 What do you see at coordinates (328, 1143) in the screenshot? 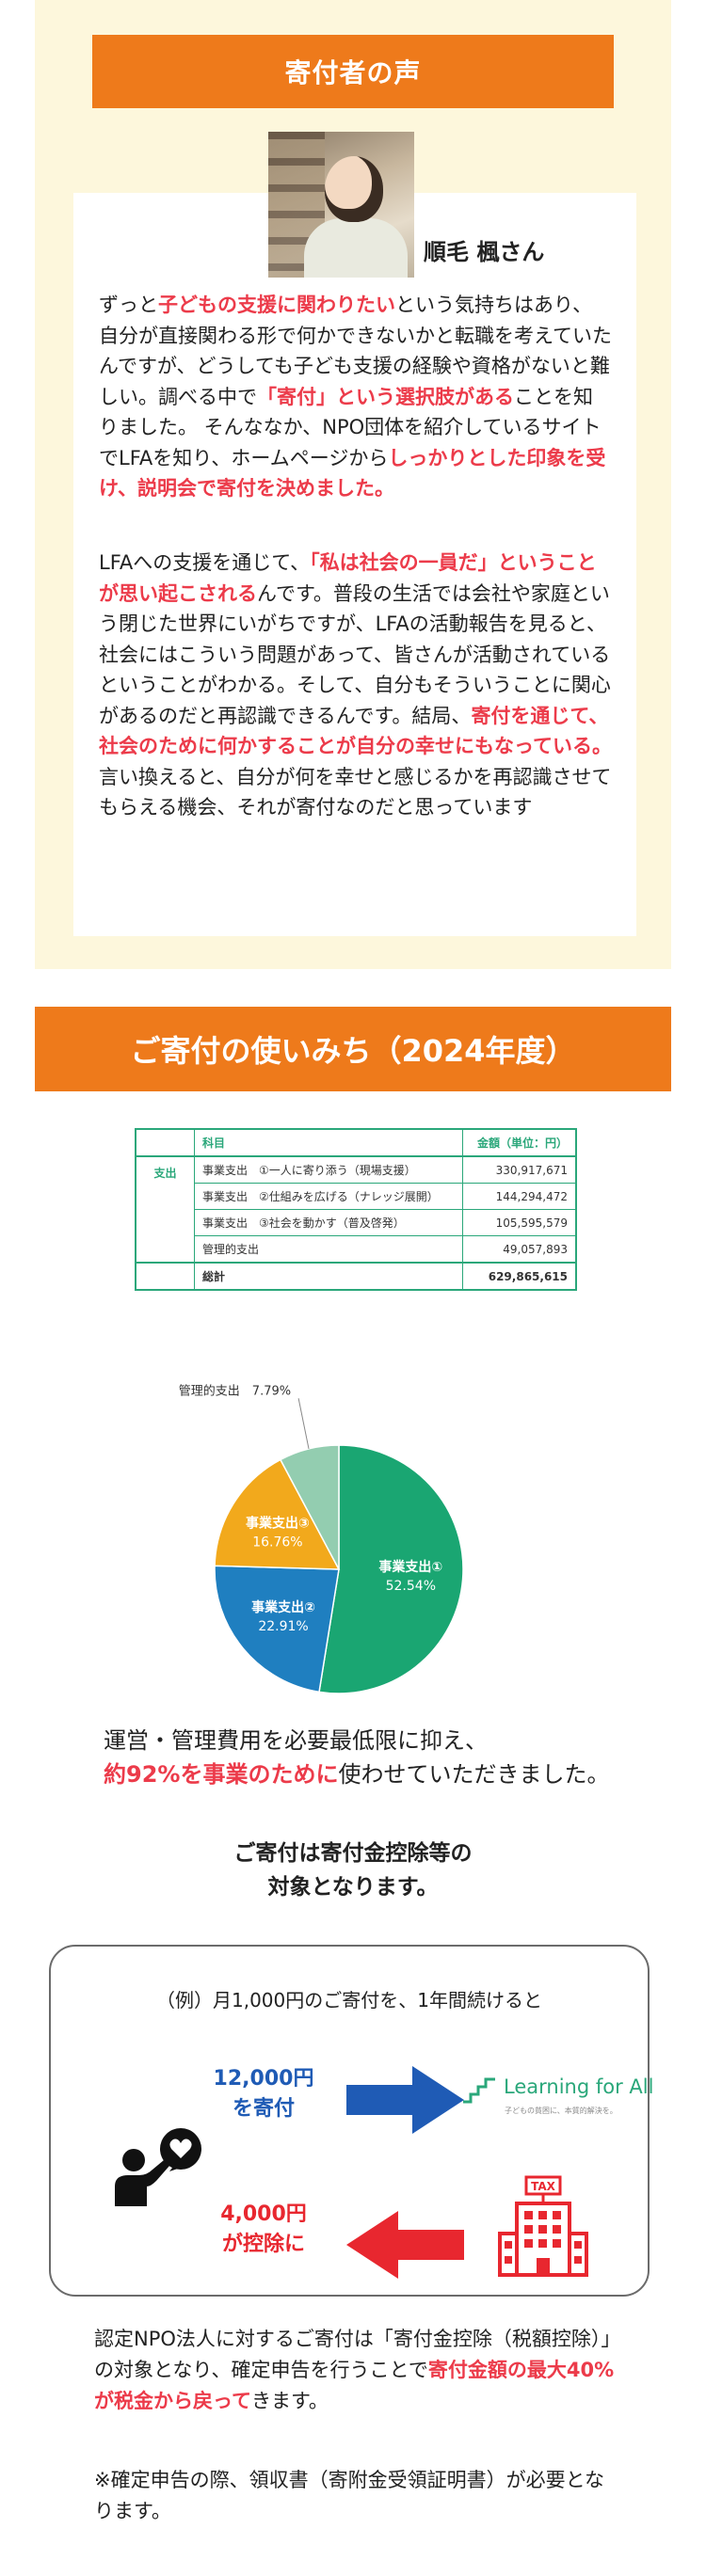
I see `table-header-item: 科目` at bounding box center [328, 1143].